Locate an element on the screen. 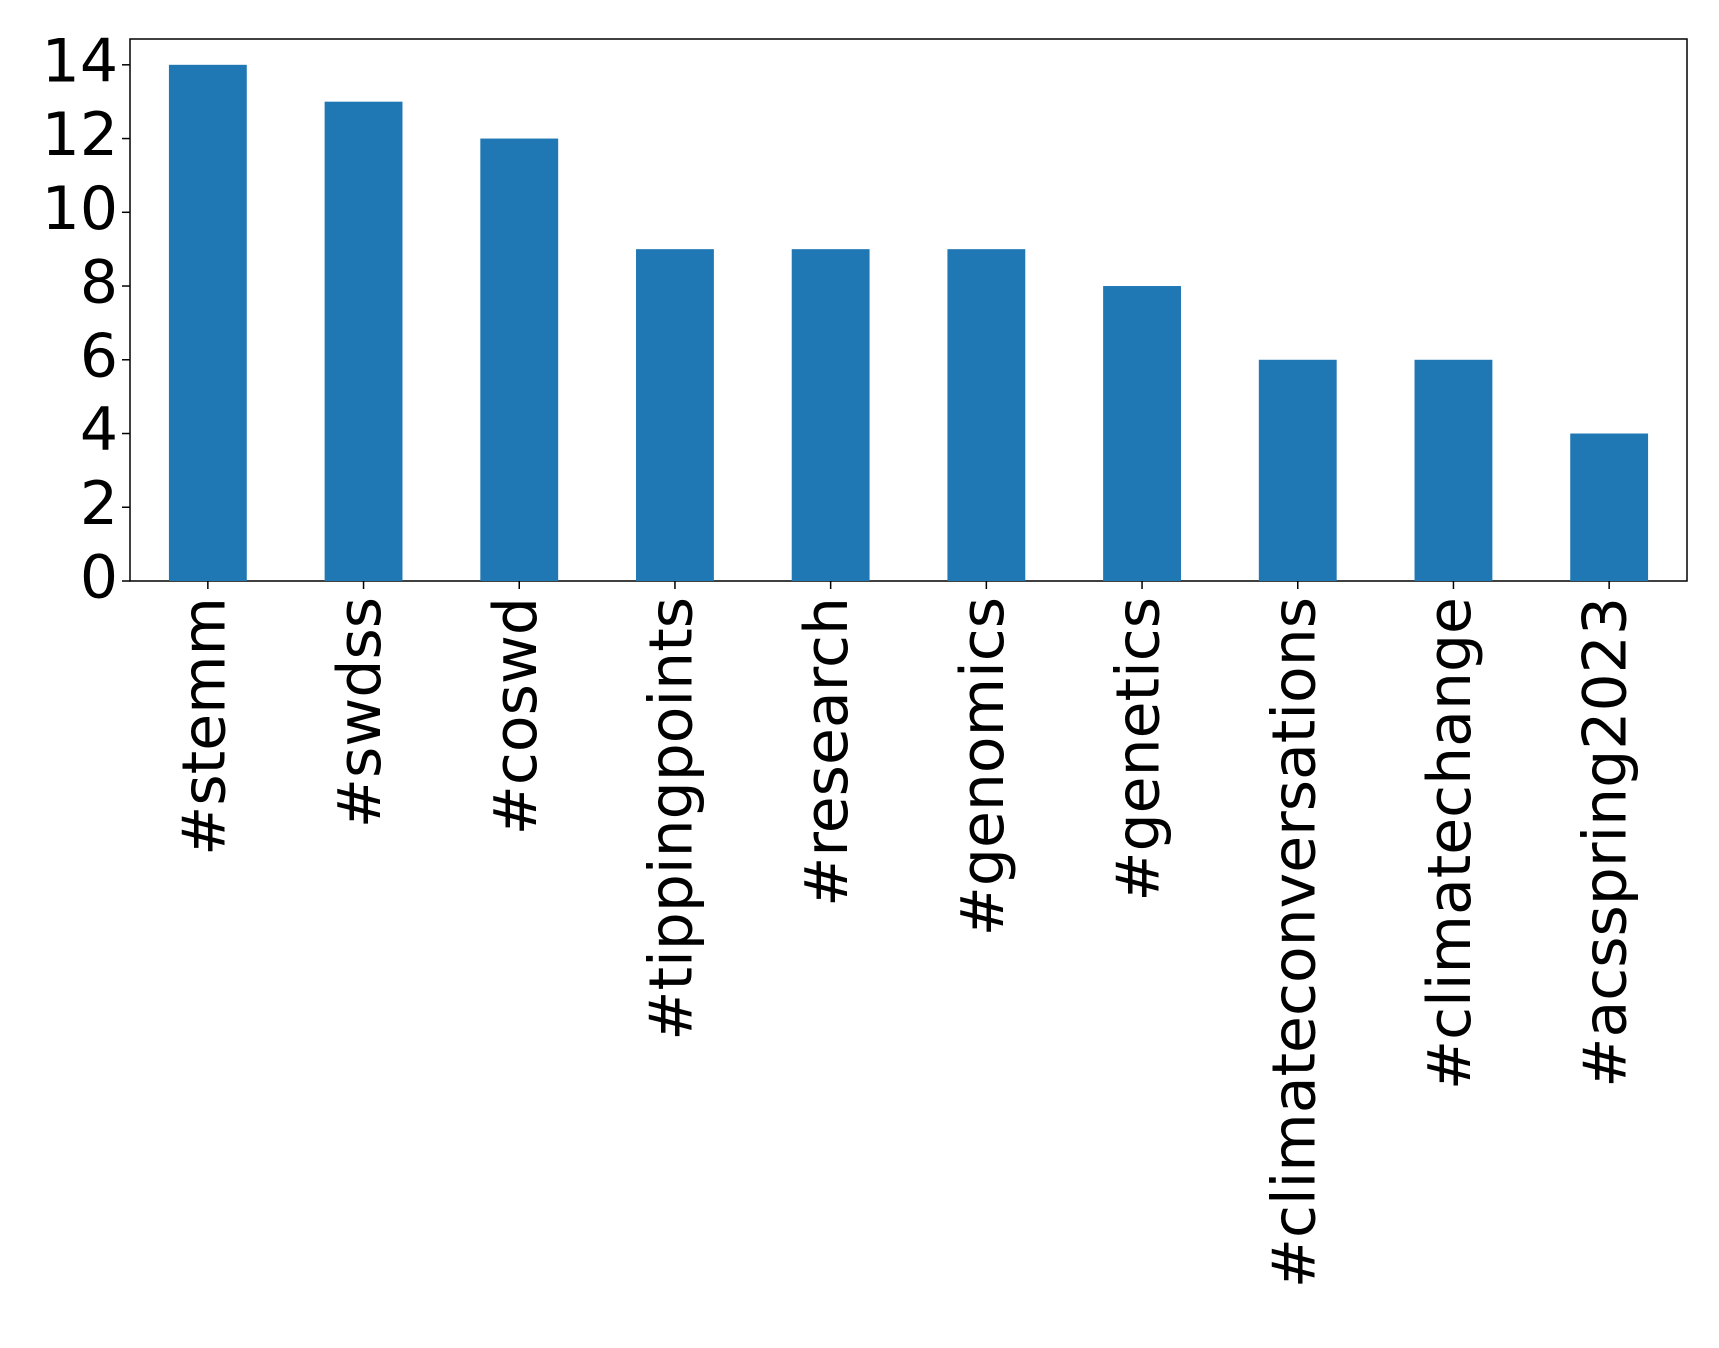 This screenshot has width=1719, height=1348. x-tick-label: #stemm is located at coordinates (204, 726).